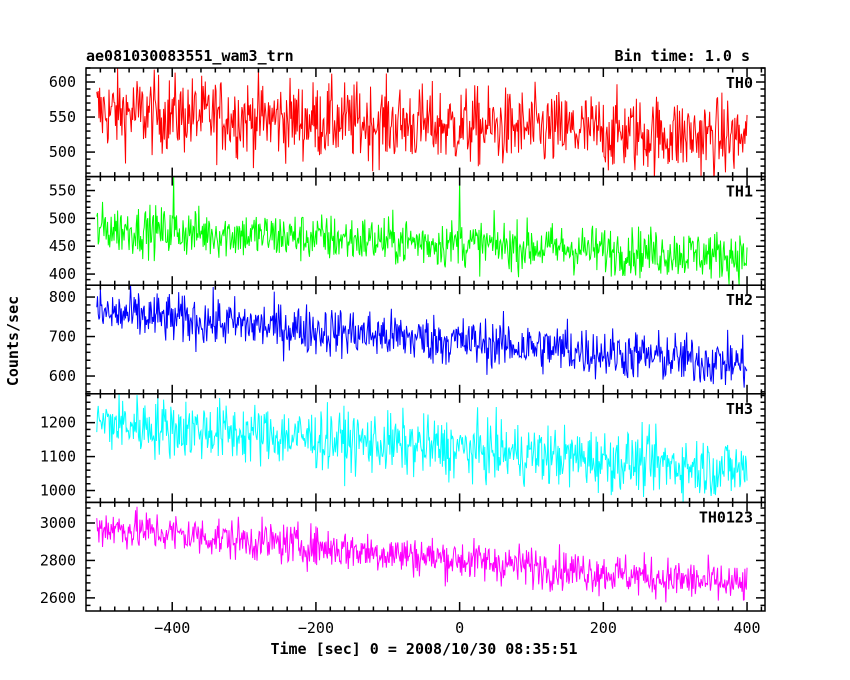  Describe the element at coordinates (316, 628) in the screenshot. I see `x-tick-label: −200` at that location.